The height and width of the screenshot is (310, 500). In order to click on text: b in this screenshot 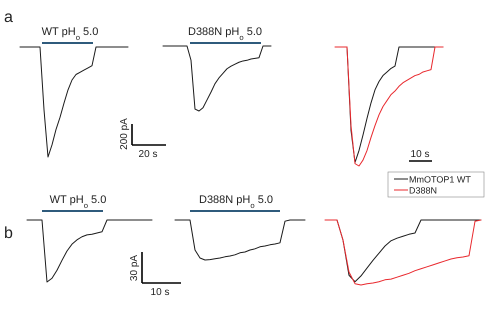, I will do `click(8, 233)`.